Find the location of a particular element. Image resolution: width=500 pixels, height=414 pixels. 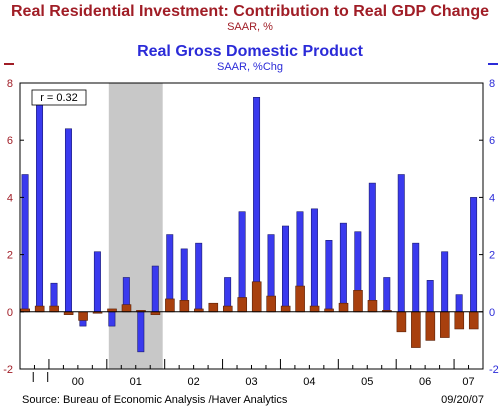

recession-shading is located at coordinates (135, 226).